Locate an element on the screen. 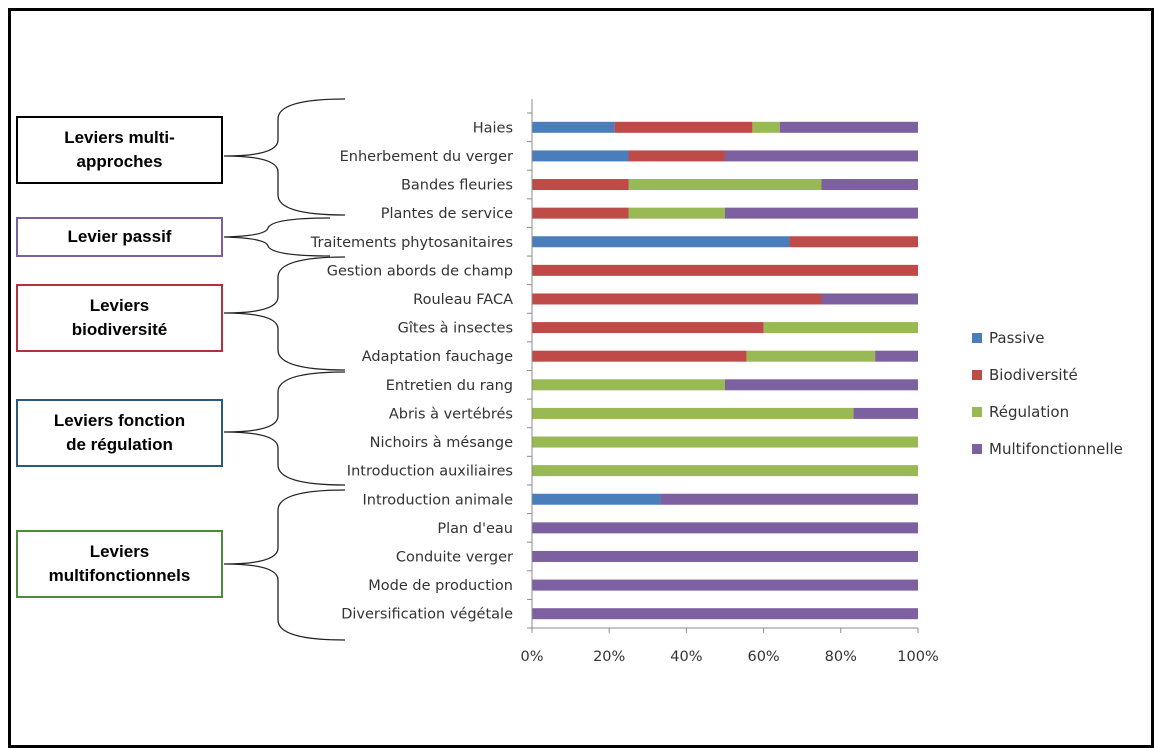 Image resolution: width=1158 pixels, height=748 pixels. group-label: Leviers fonction de régulation is located at coordinates (119, 432).